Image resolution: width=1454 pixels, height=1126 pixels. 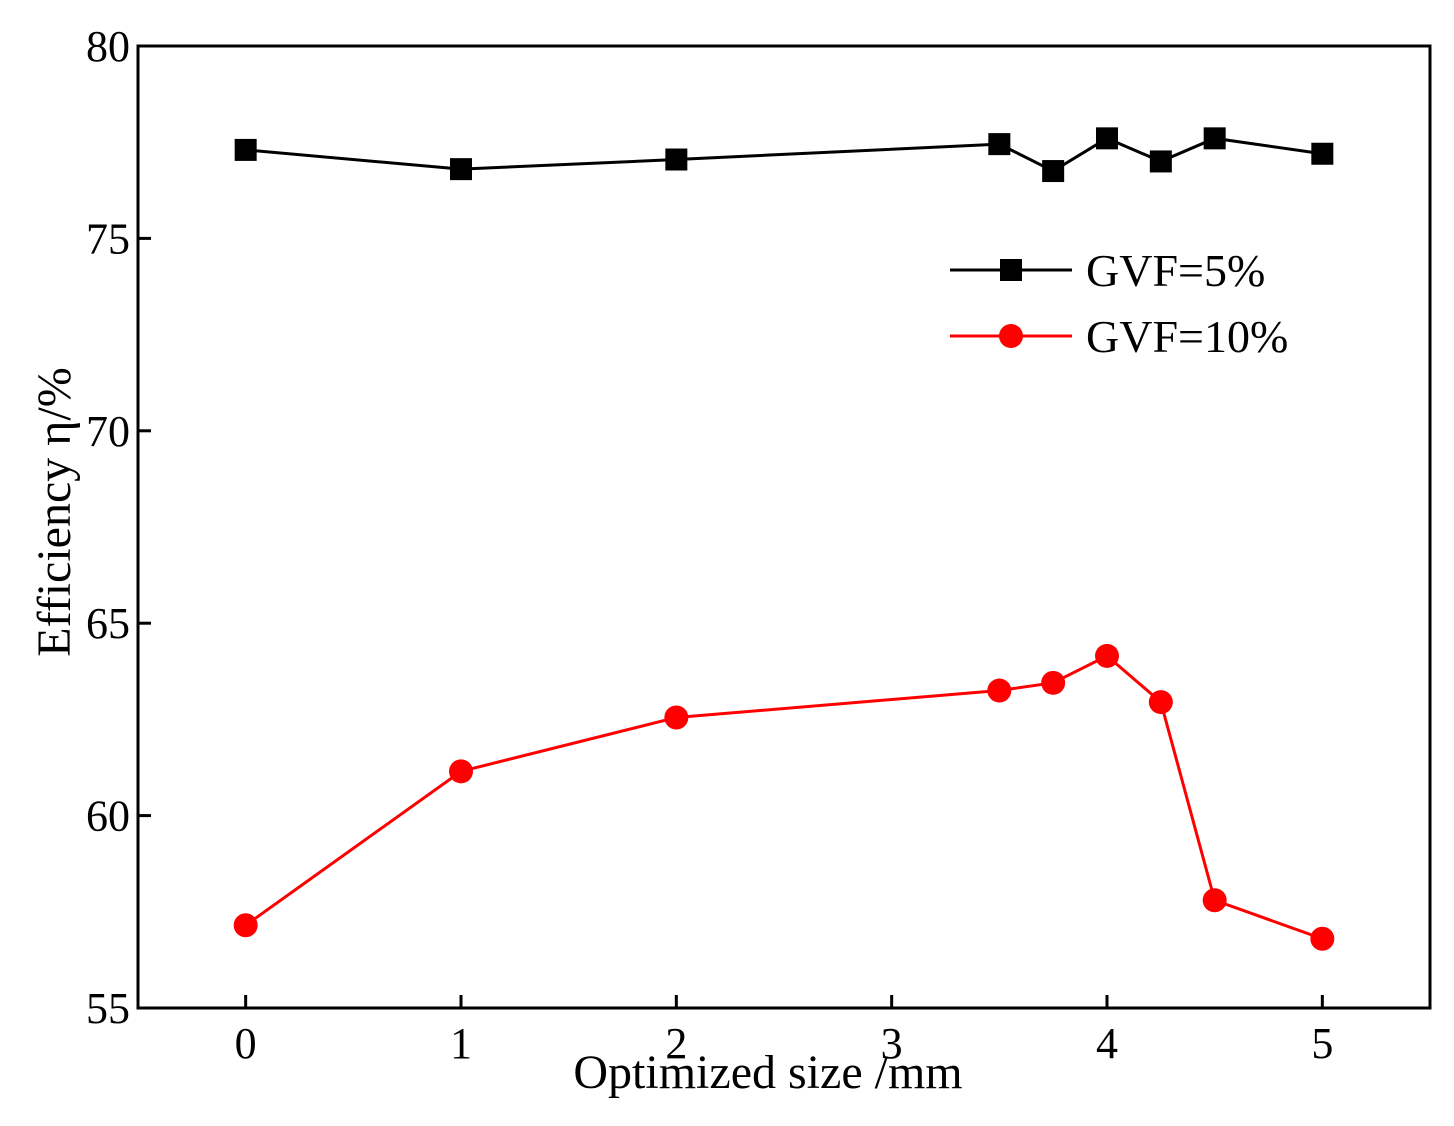 I want to click on y-tick-label: 70, so click(x=108, y=431).